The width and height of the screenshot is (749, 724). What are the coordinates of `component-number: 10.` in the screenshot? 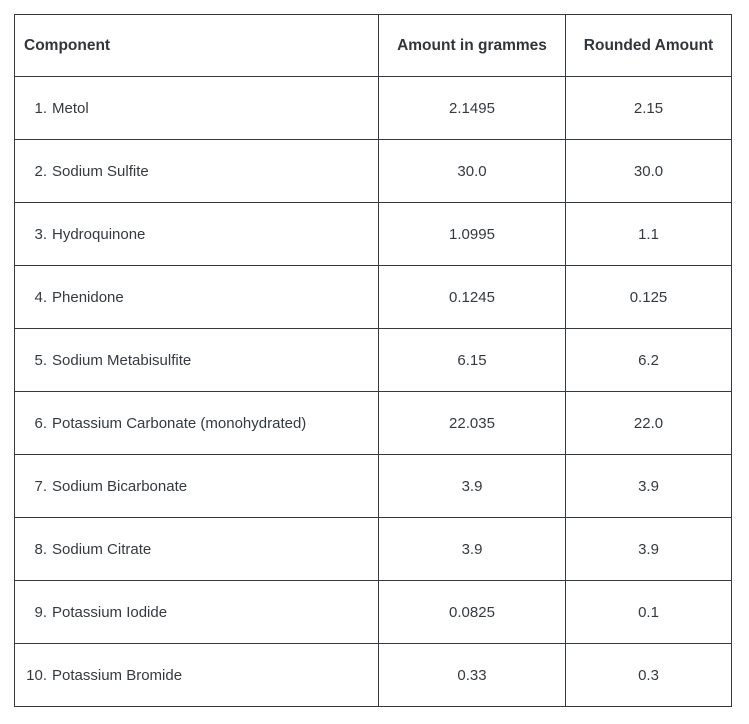 It's located at (36, 675).